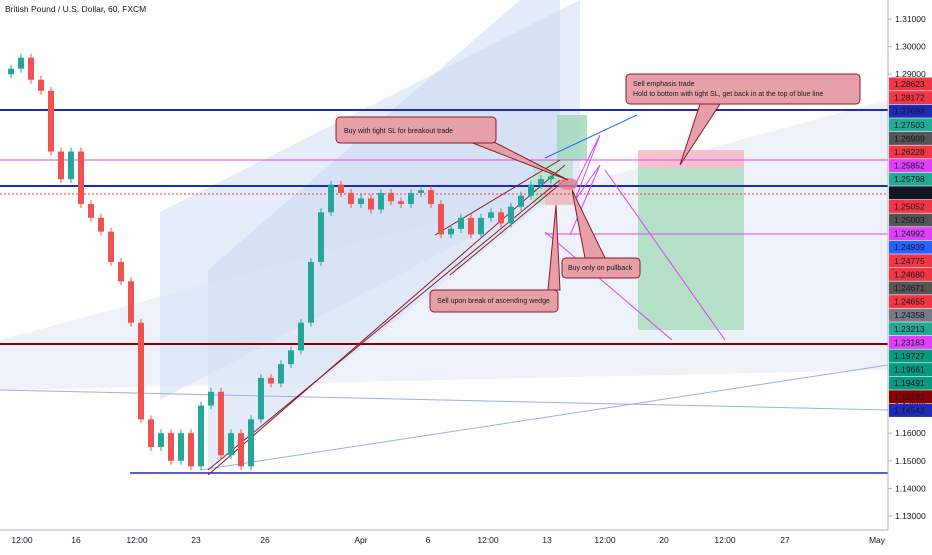 Image resolution: width=932 pixels, height=555 pixels. I want to click on x-tick-label: 6, so click(428, 540).